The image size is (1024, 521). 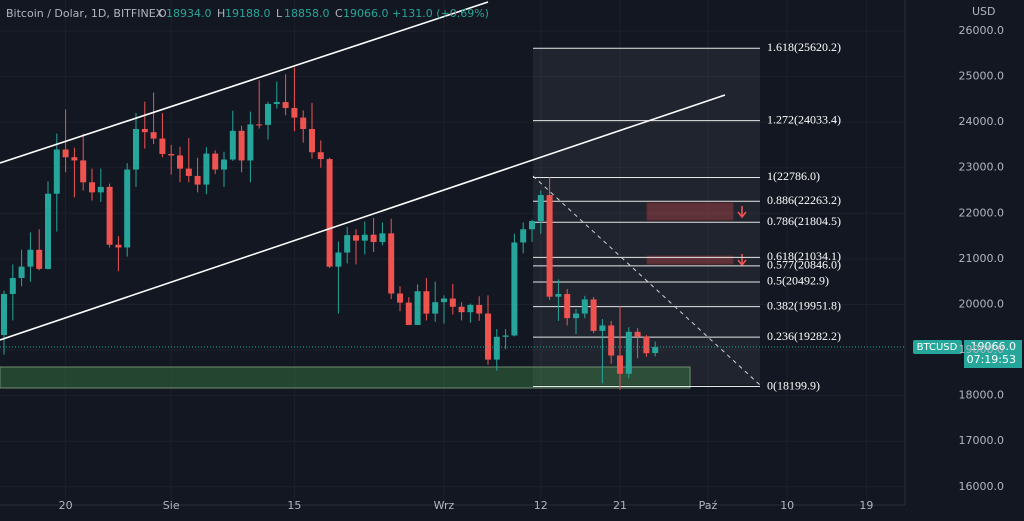 I want to click on y-tick-label: 21000.0, so click(x=982, y=258).